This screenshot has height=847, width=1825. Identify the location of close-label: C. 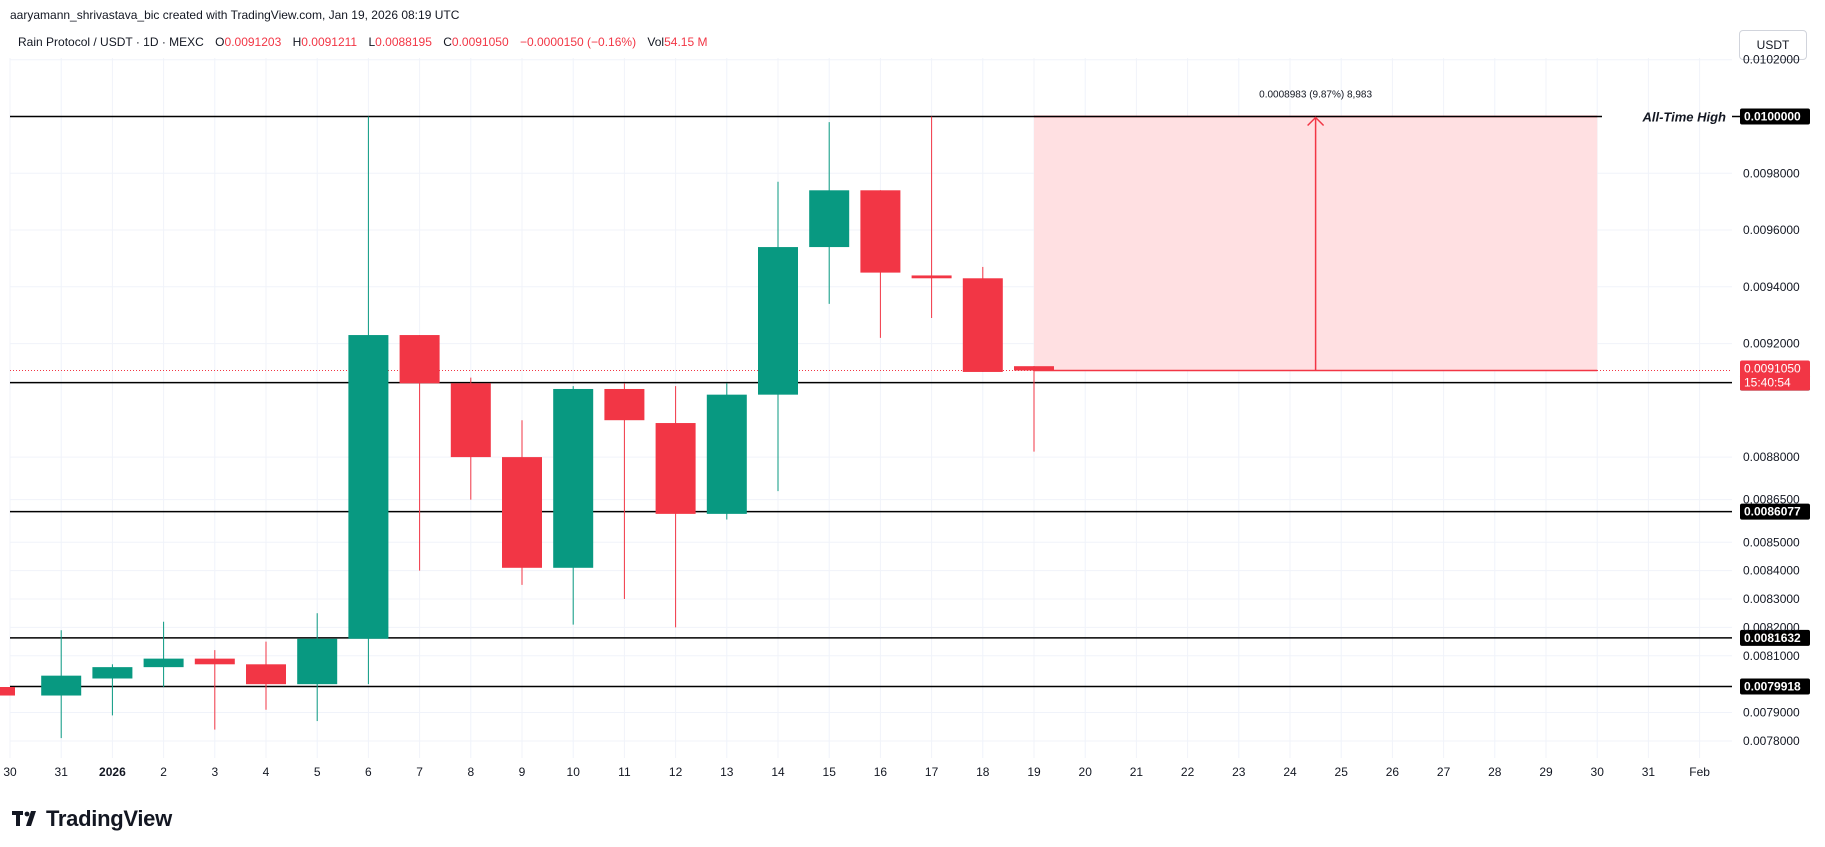
(447, 42).